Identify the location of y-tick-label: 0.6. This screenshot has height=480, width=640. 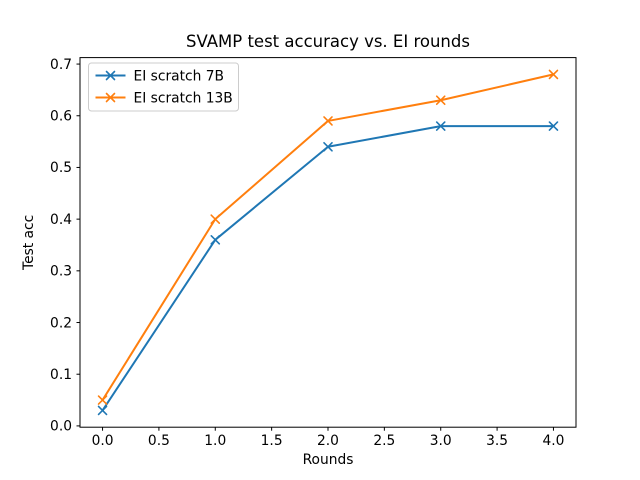
(61, 117).